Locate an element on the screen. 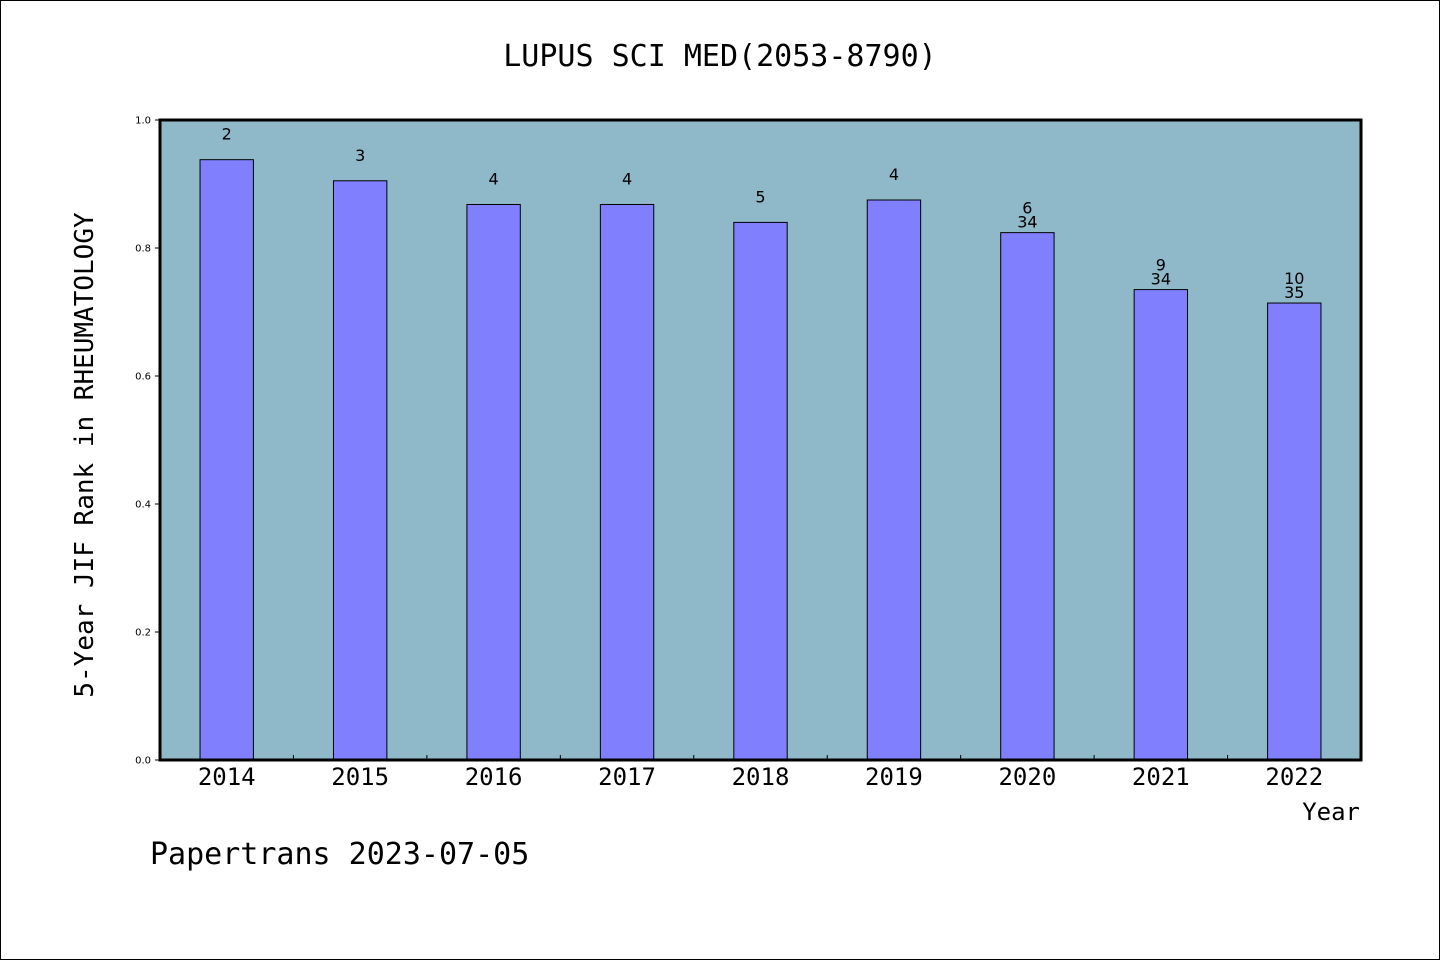 The height and width of the screenshot is (960, 1440). data-label-rank-2015: 3 is located at coordinates (360, 155).